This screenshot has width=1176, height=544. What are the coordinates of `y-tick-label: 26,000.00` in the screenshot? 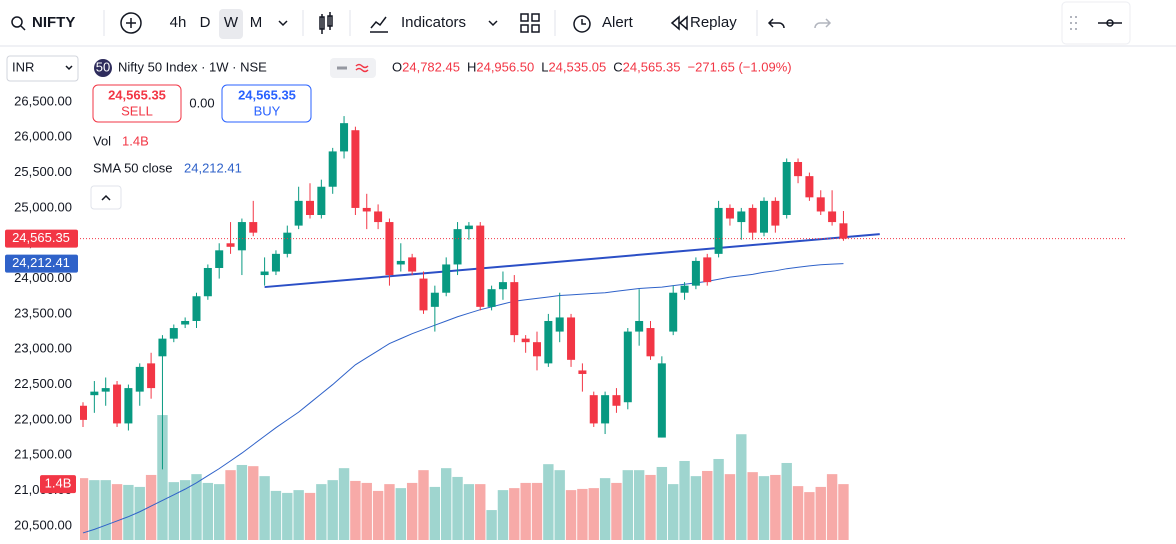 It's located at (43, 136).